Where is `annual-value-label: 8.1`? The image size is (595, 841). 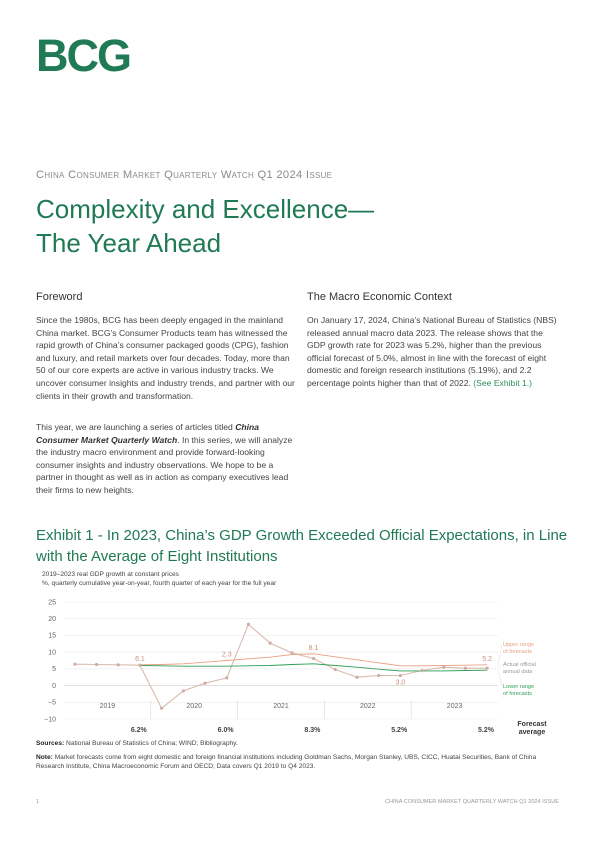
annual-value-label: 8.1 is located at coordinates (314, 648).